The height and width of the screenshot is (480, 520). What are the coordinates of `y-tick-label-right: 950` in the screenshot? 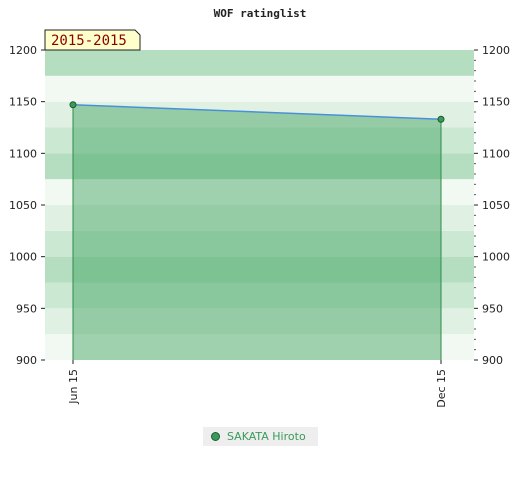 It's located at (492, 308).